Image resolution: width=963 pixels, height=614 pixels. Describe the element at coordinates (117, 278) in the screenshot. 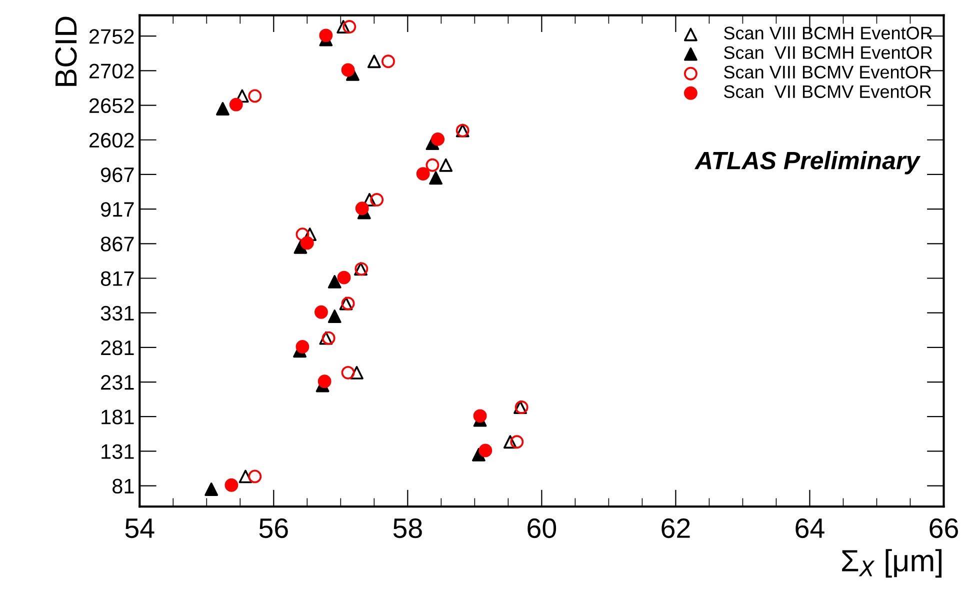

I see `y-tick-label: 817` at that location.